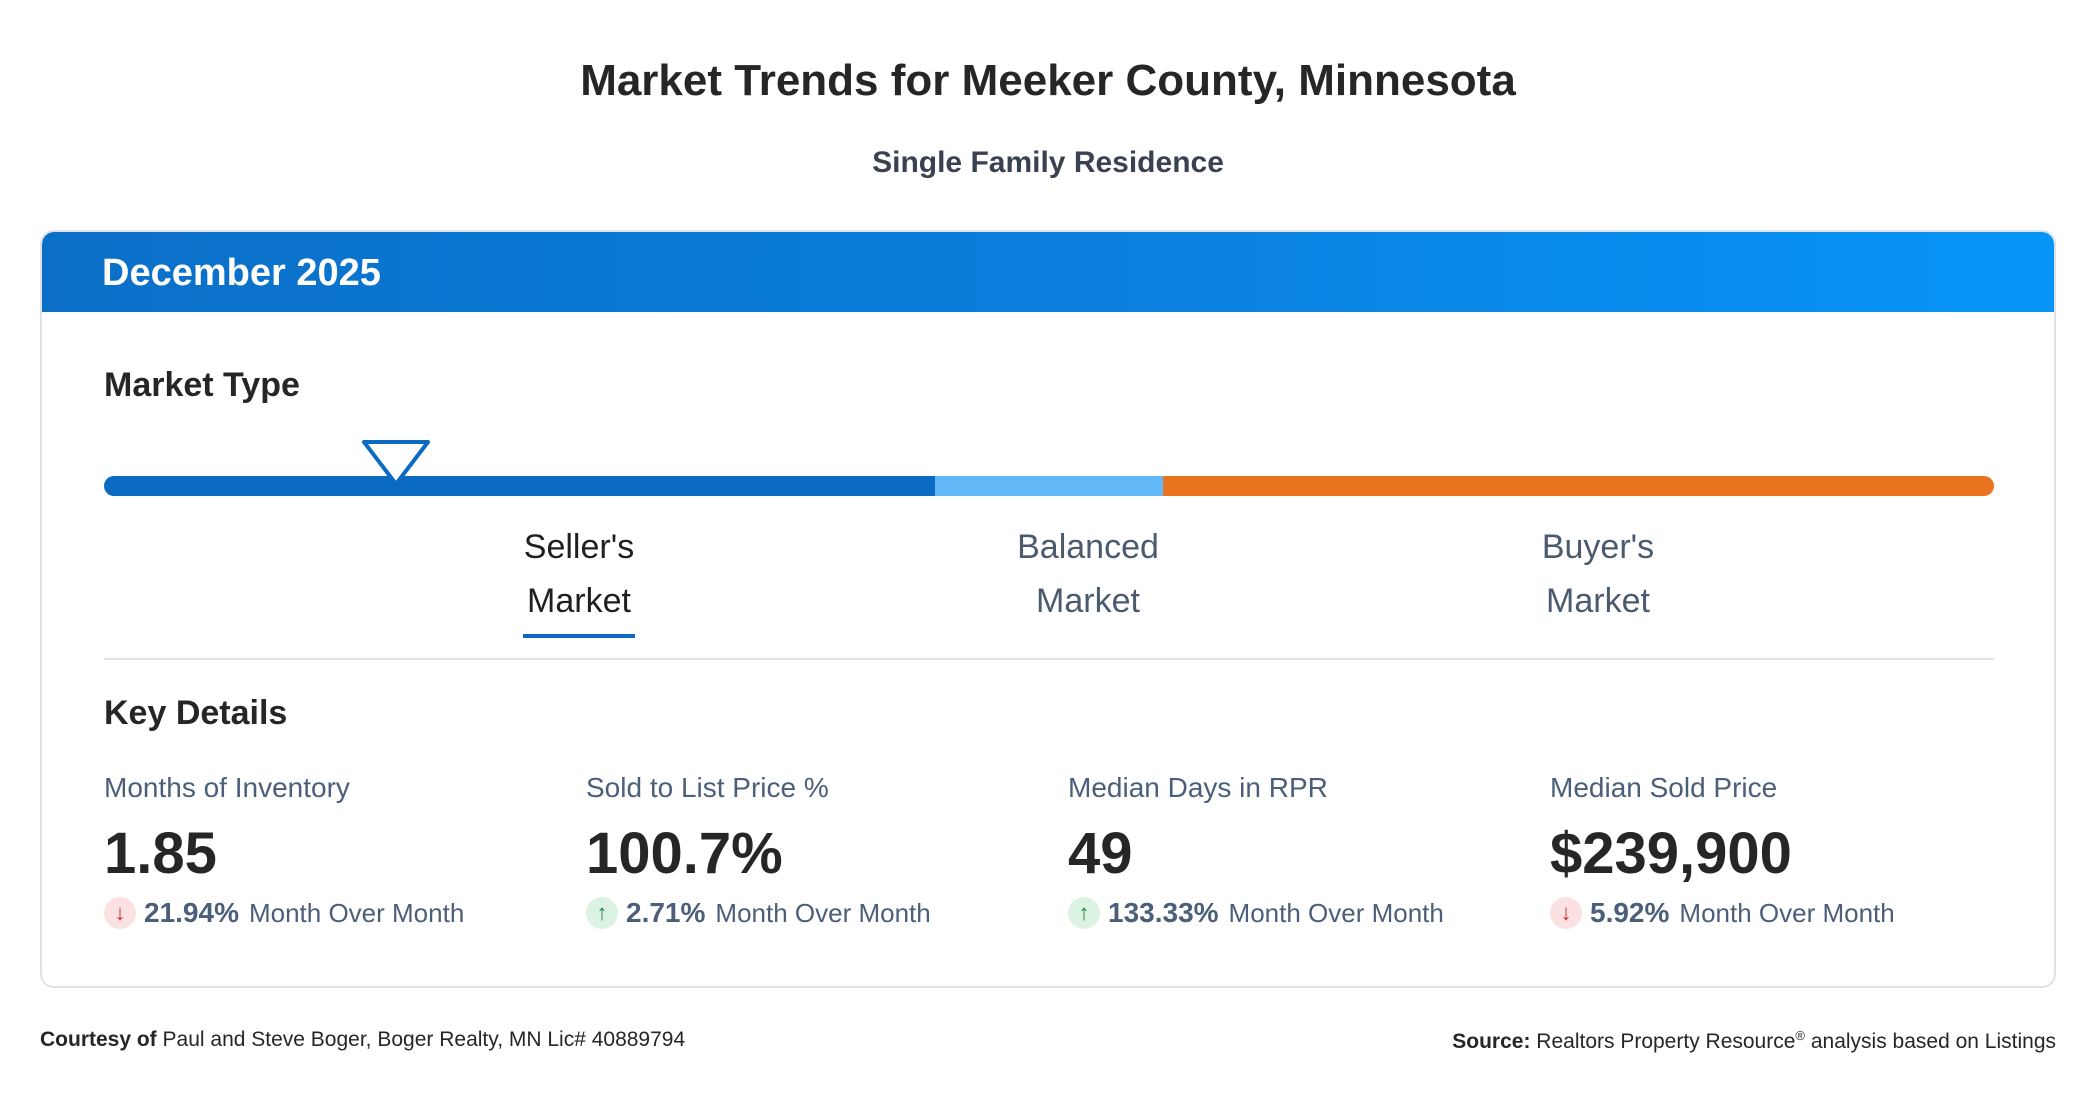 The image size is (2096, 1100). Describe the element at coordinates (1664, 787) in the screenshot. I see `metric-label: Median Sold Price` at that location.